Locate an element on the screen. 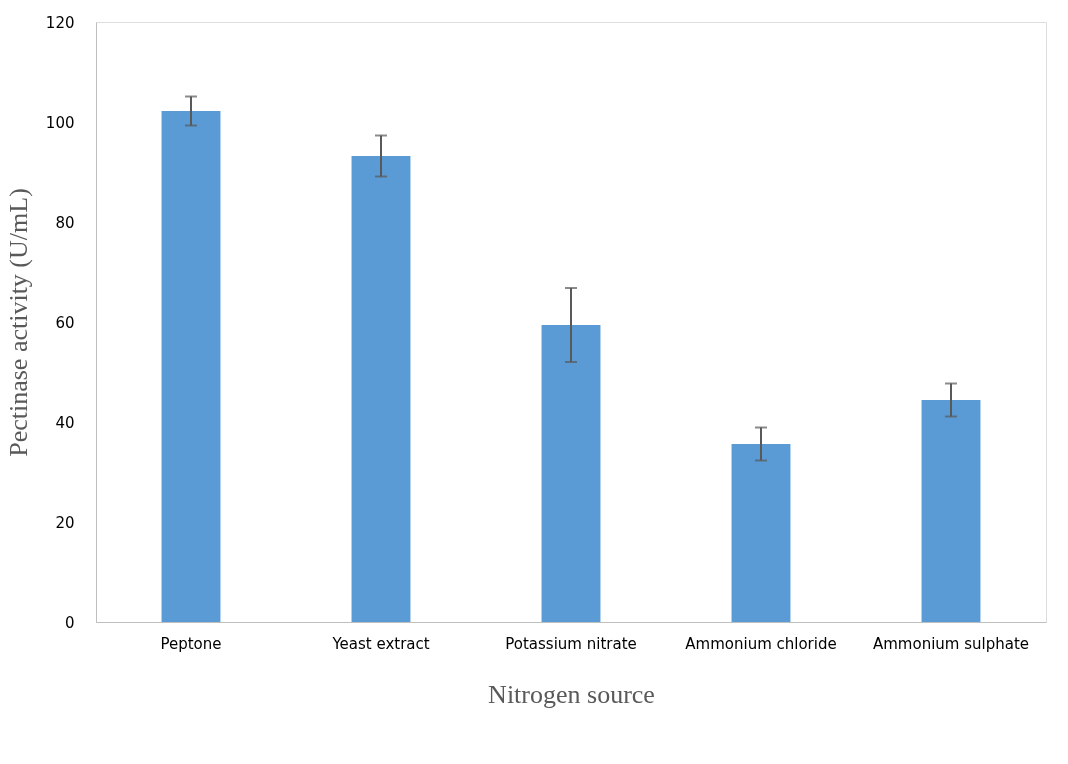 The height and width of the screenshot is (764, 1068). y-tick-label: 60 is located at coordinates (65, 322).